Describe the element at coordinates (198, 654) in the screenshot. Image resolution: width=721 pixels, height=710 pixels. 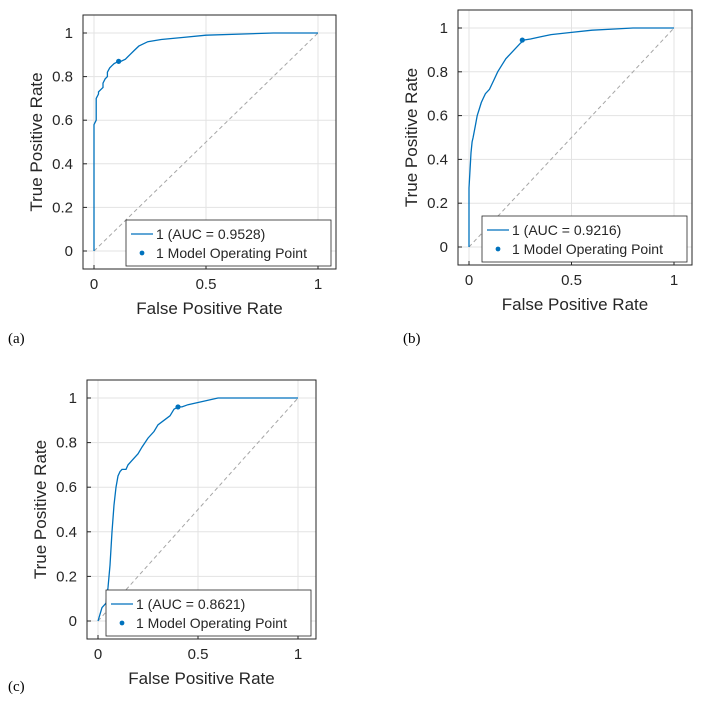
I see `chart-c-xtick-label-1: 0.5` at that location.